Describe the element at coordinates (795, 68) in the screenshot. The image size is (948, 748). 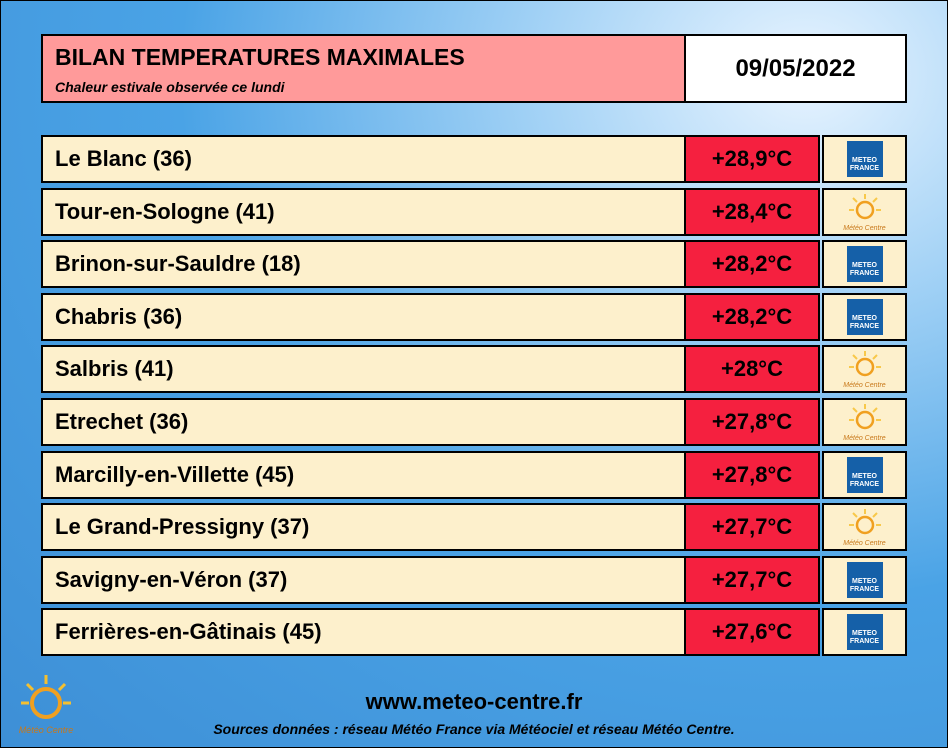
I see `date: 09/05/2022` at that location.